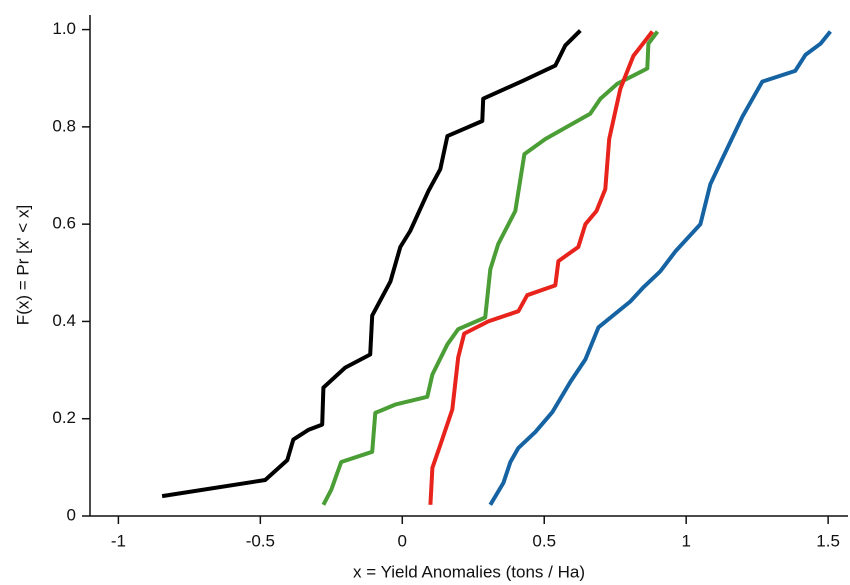 Image resolution: width=850 pixels, height=585 pixels. Describe the element at coordinates (402, 540) in the screenshot. I see `x-tick-label: 0` at that location.